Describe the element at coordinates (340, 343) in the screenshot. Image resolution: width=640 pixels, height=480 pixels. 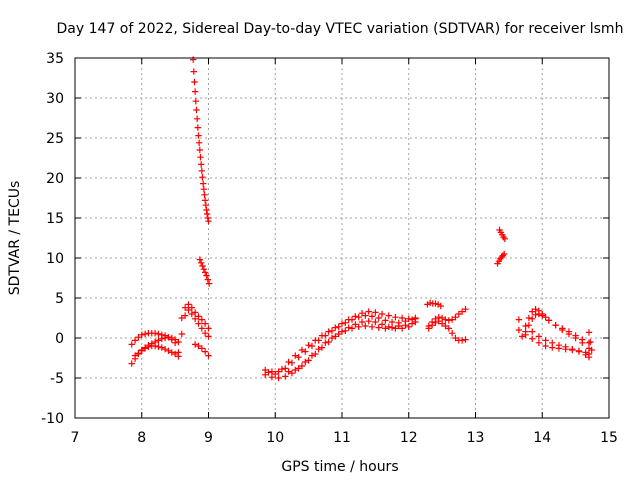
I see `series-band-b` at that location.